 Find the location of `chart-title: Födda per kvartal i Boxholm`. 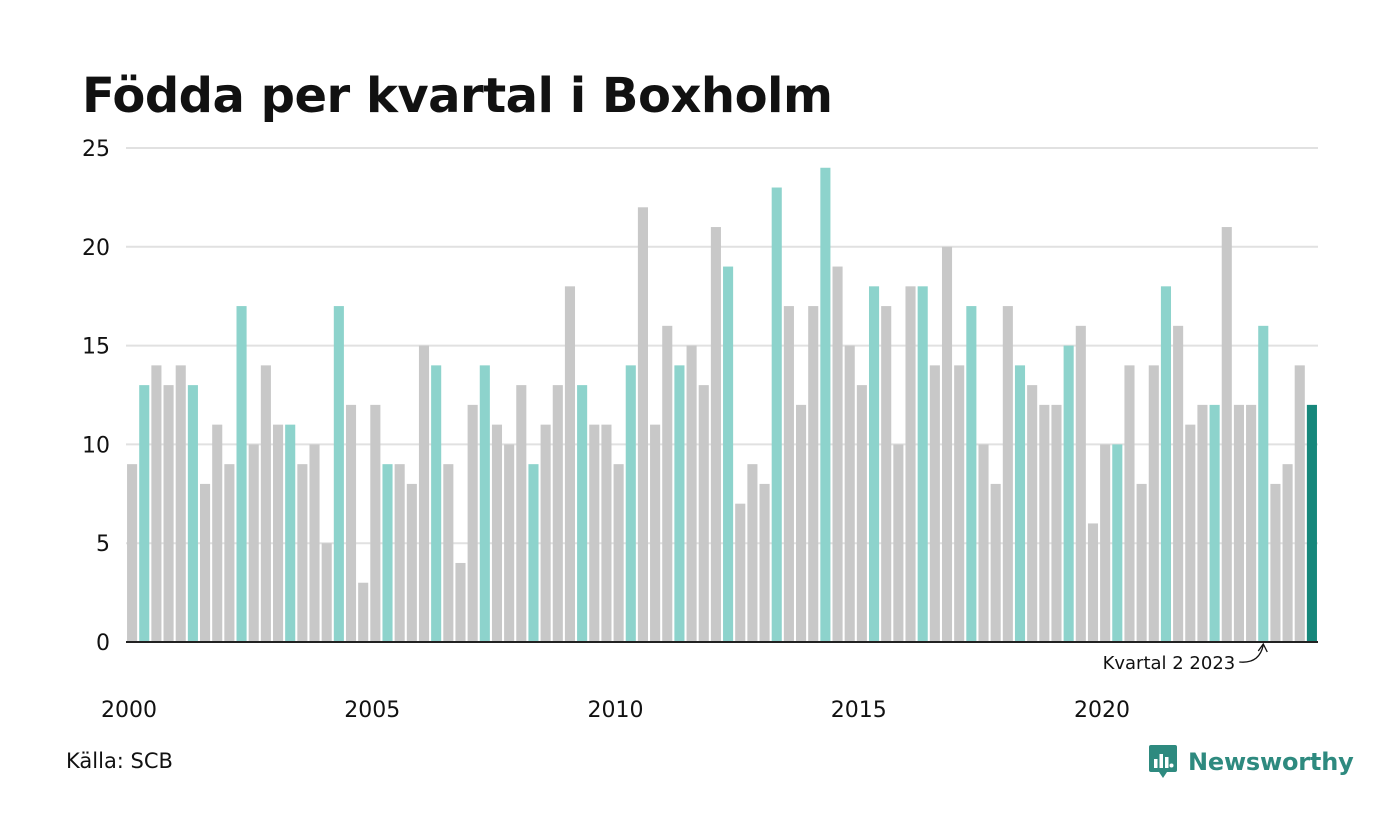

chart-title: Födda per kvartal i Boxholm is located at coordinates (457, 96).